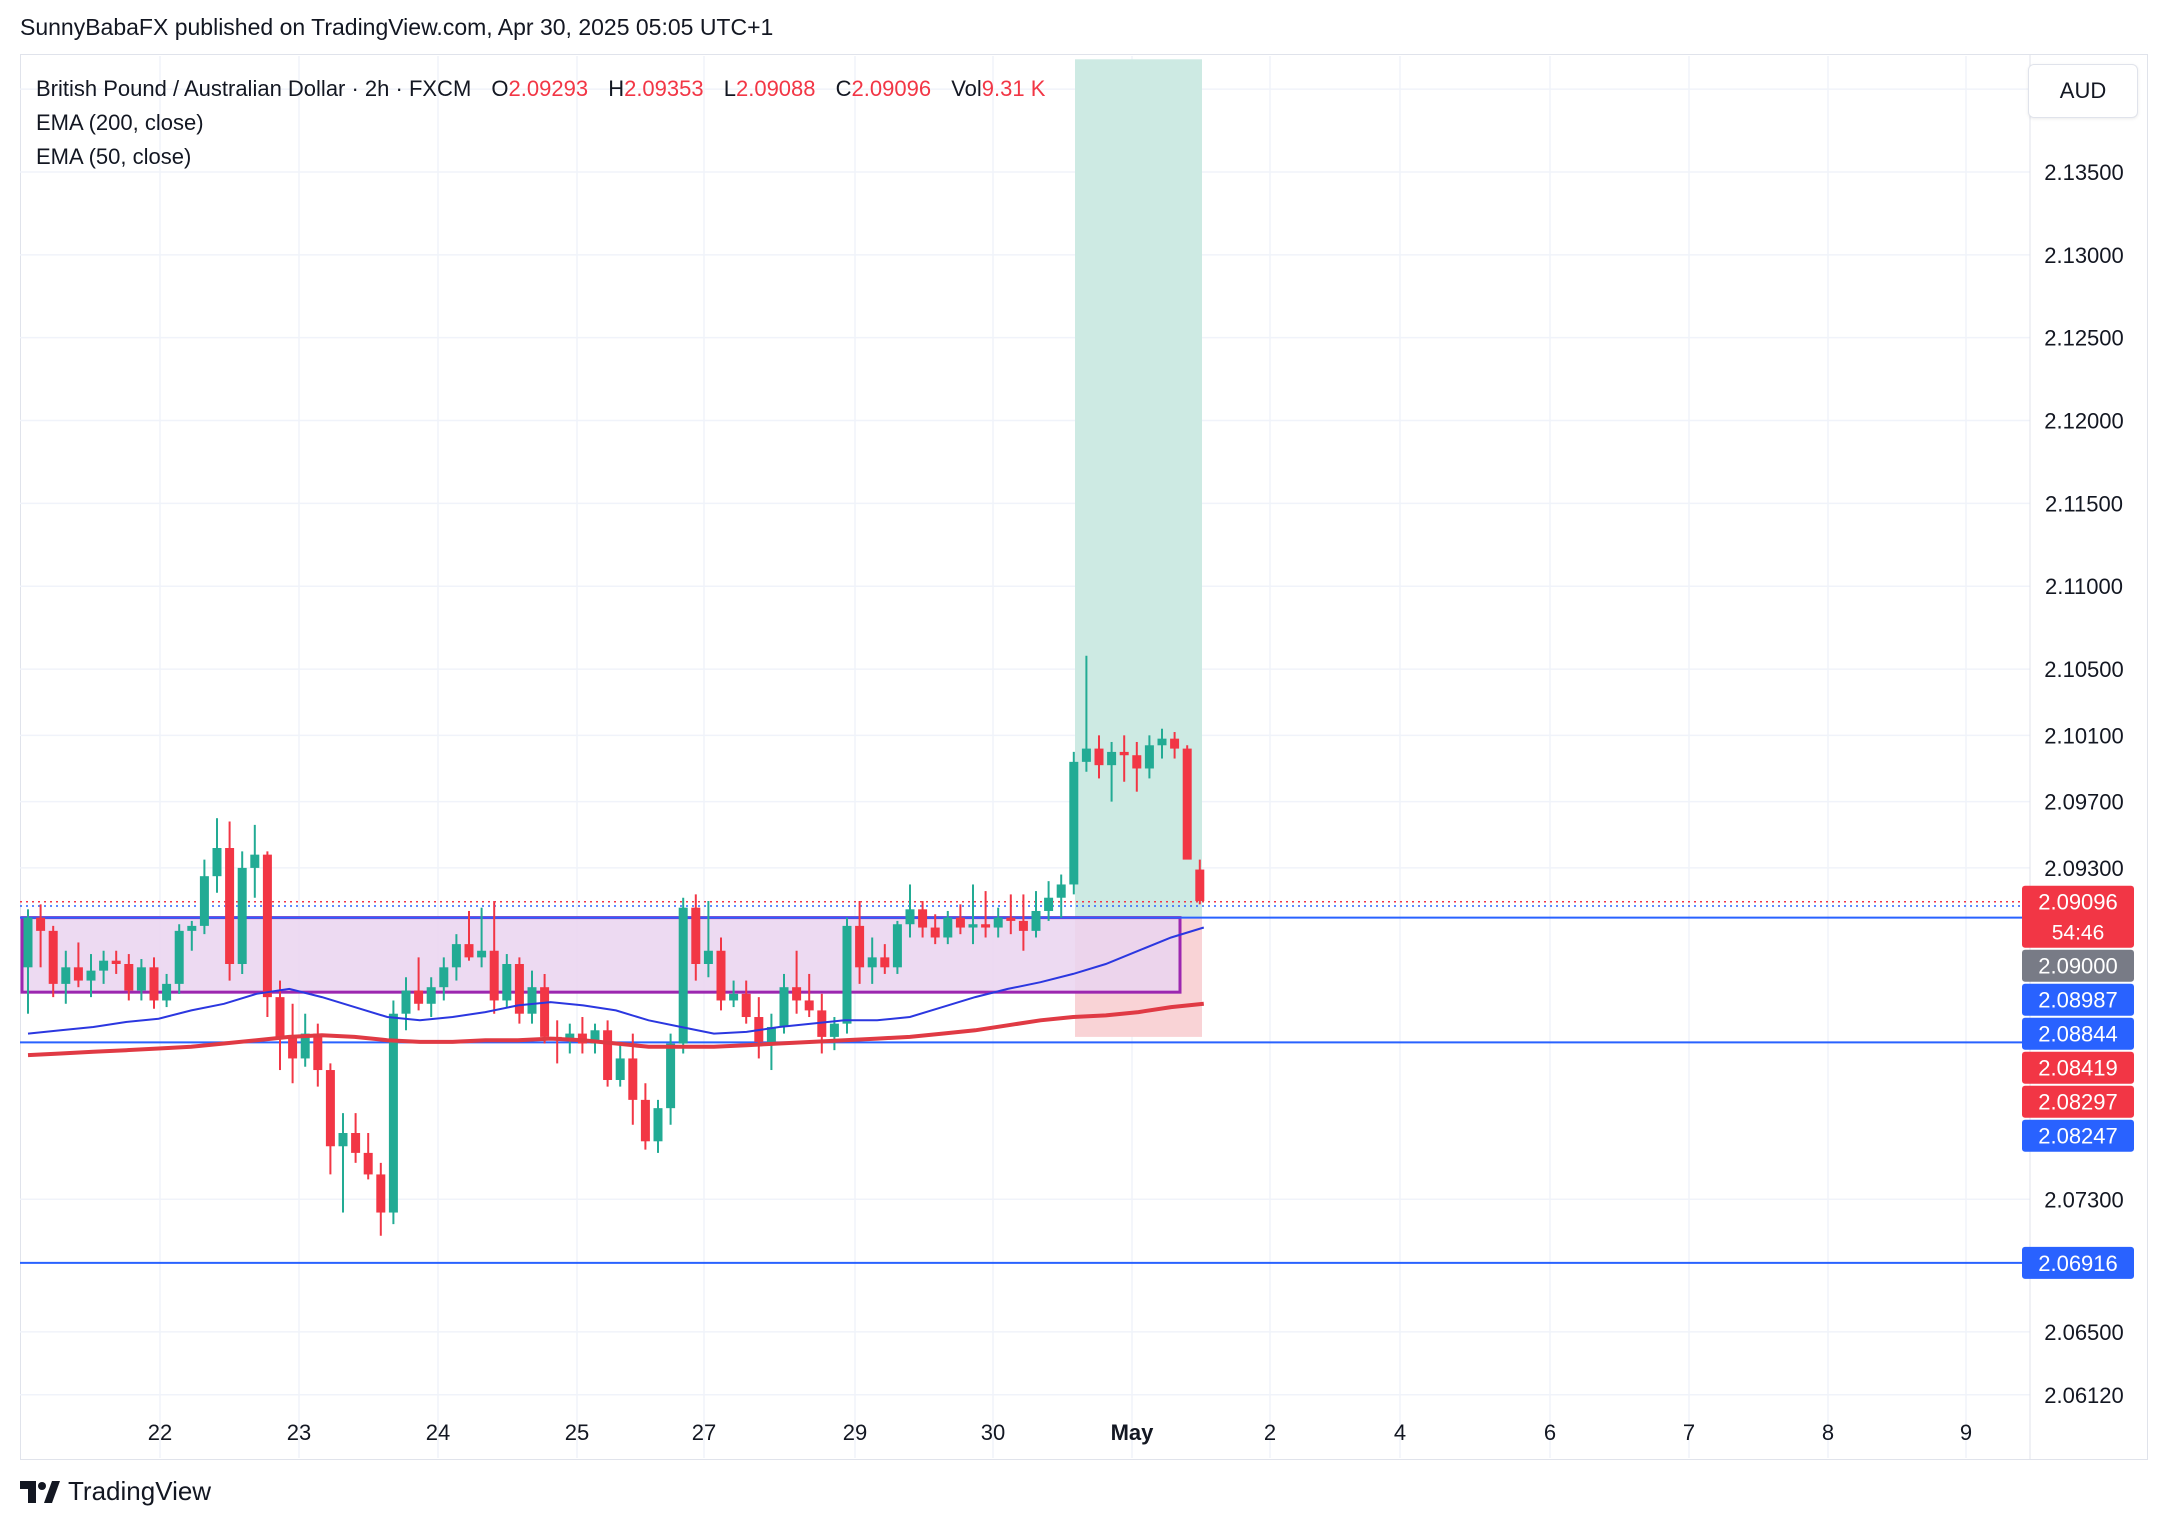 The image size is (2164, 1526). What do you see at coordinates (1400, 1432) in the screenshot?
I see `time-tick-label: 4` at bounding box center [1400, 1432].